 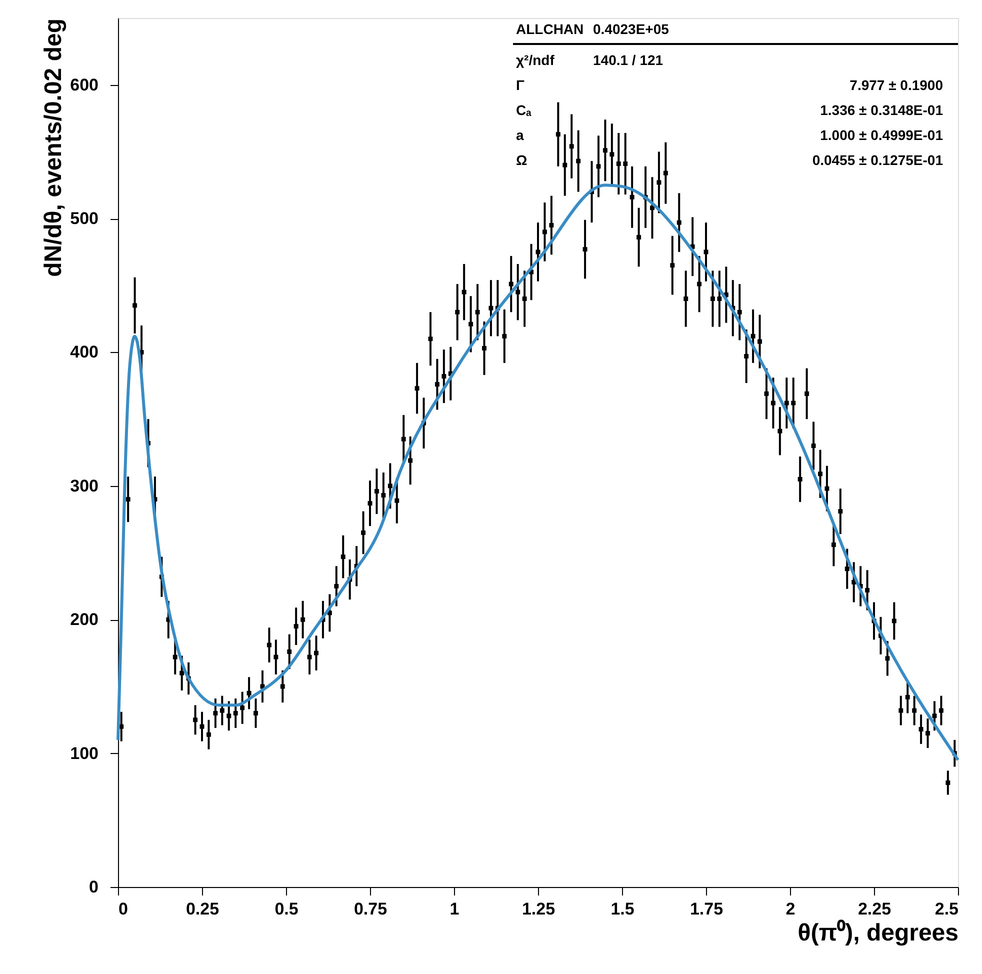 I want to click on annotation: ALLCHAN, so click(x=550, y=29).